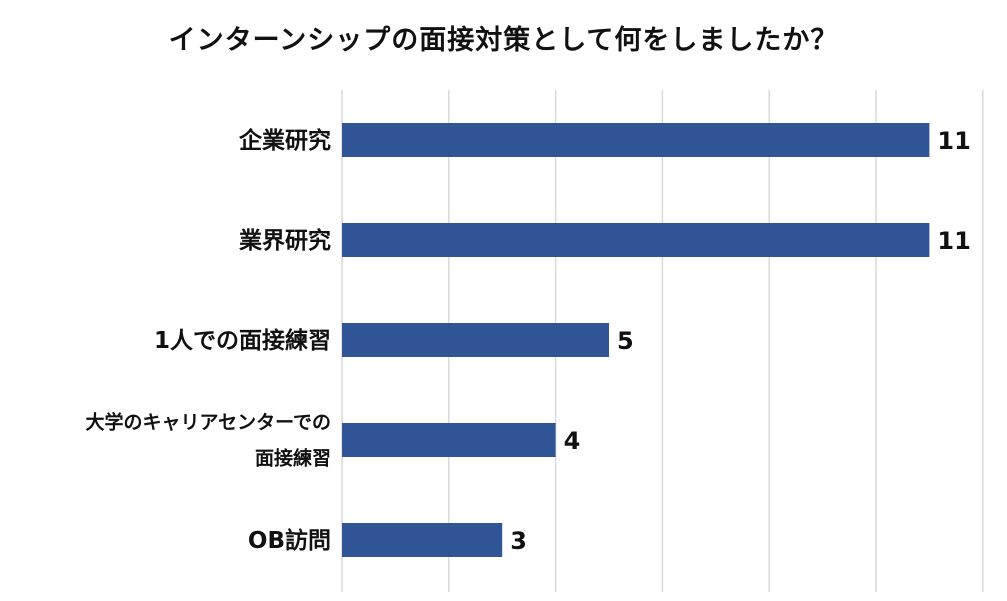  What do you see at coordinates (284, 240) in the screenshot?
I see `category-label: 業界研究` at bounding box center [284, 240].